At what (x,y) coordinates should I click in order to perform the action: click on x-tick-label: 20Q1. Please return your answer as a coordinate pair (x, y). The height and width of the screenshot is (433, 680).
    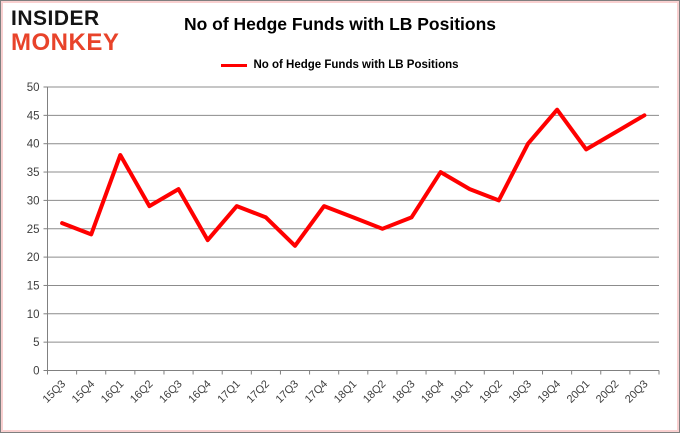
    Looking at the image, I should click on (579, 392).